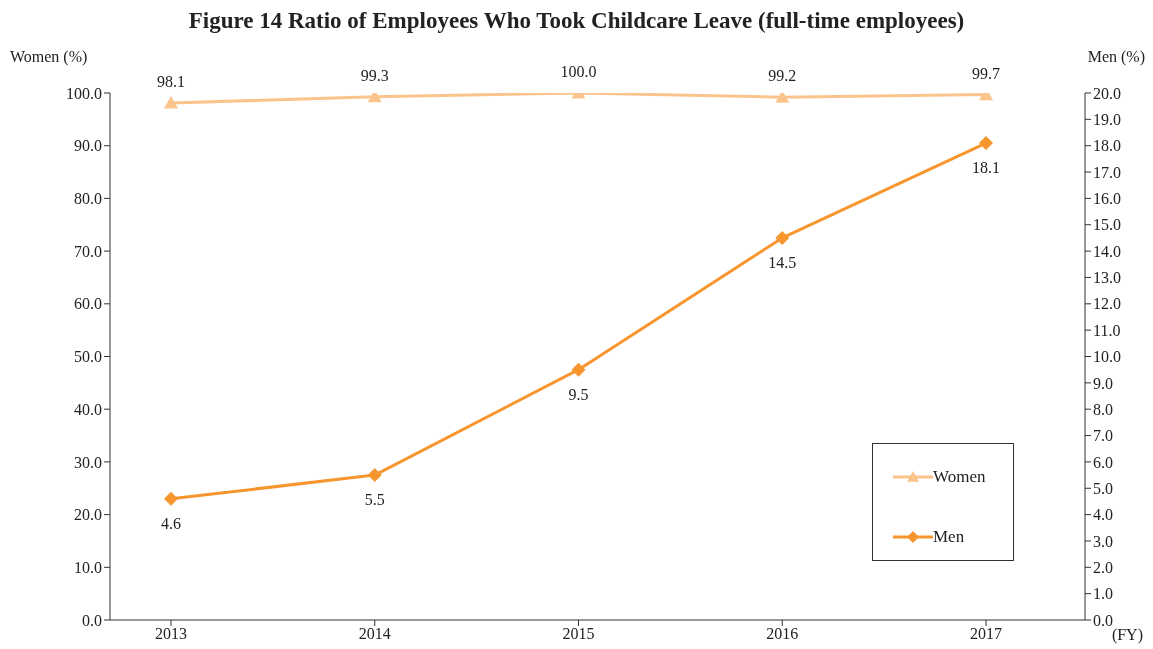  I want to click on legend-label: Men, so click(949, 537).